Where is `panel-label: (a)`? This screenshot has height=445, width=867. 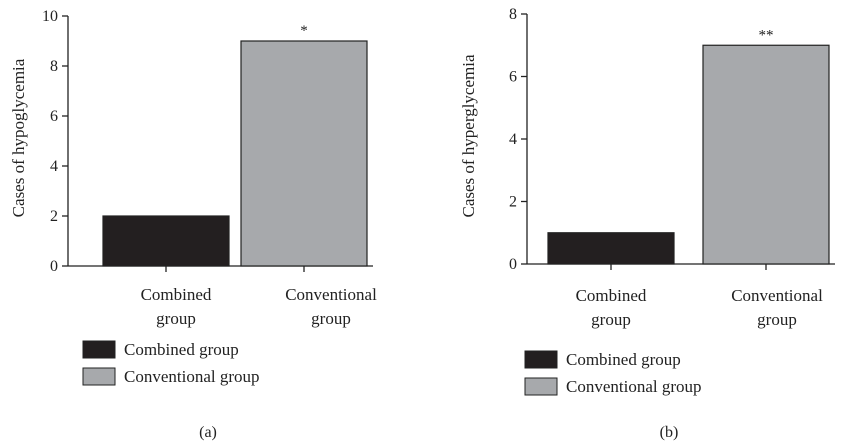 panel-label: (a) is located at coordinates (208, 432).